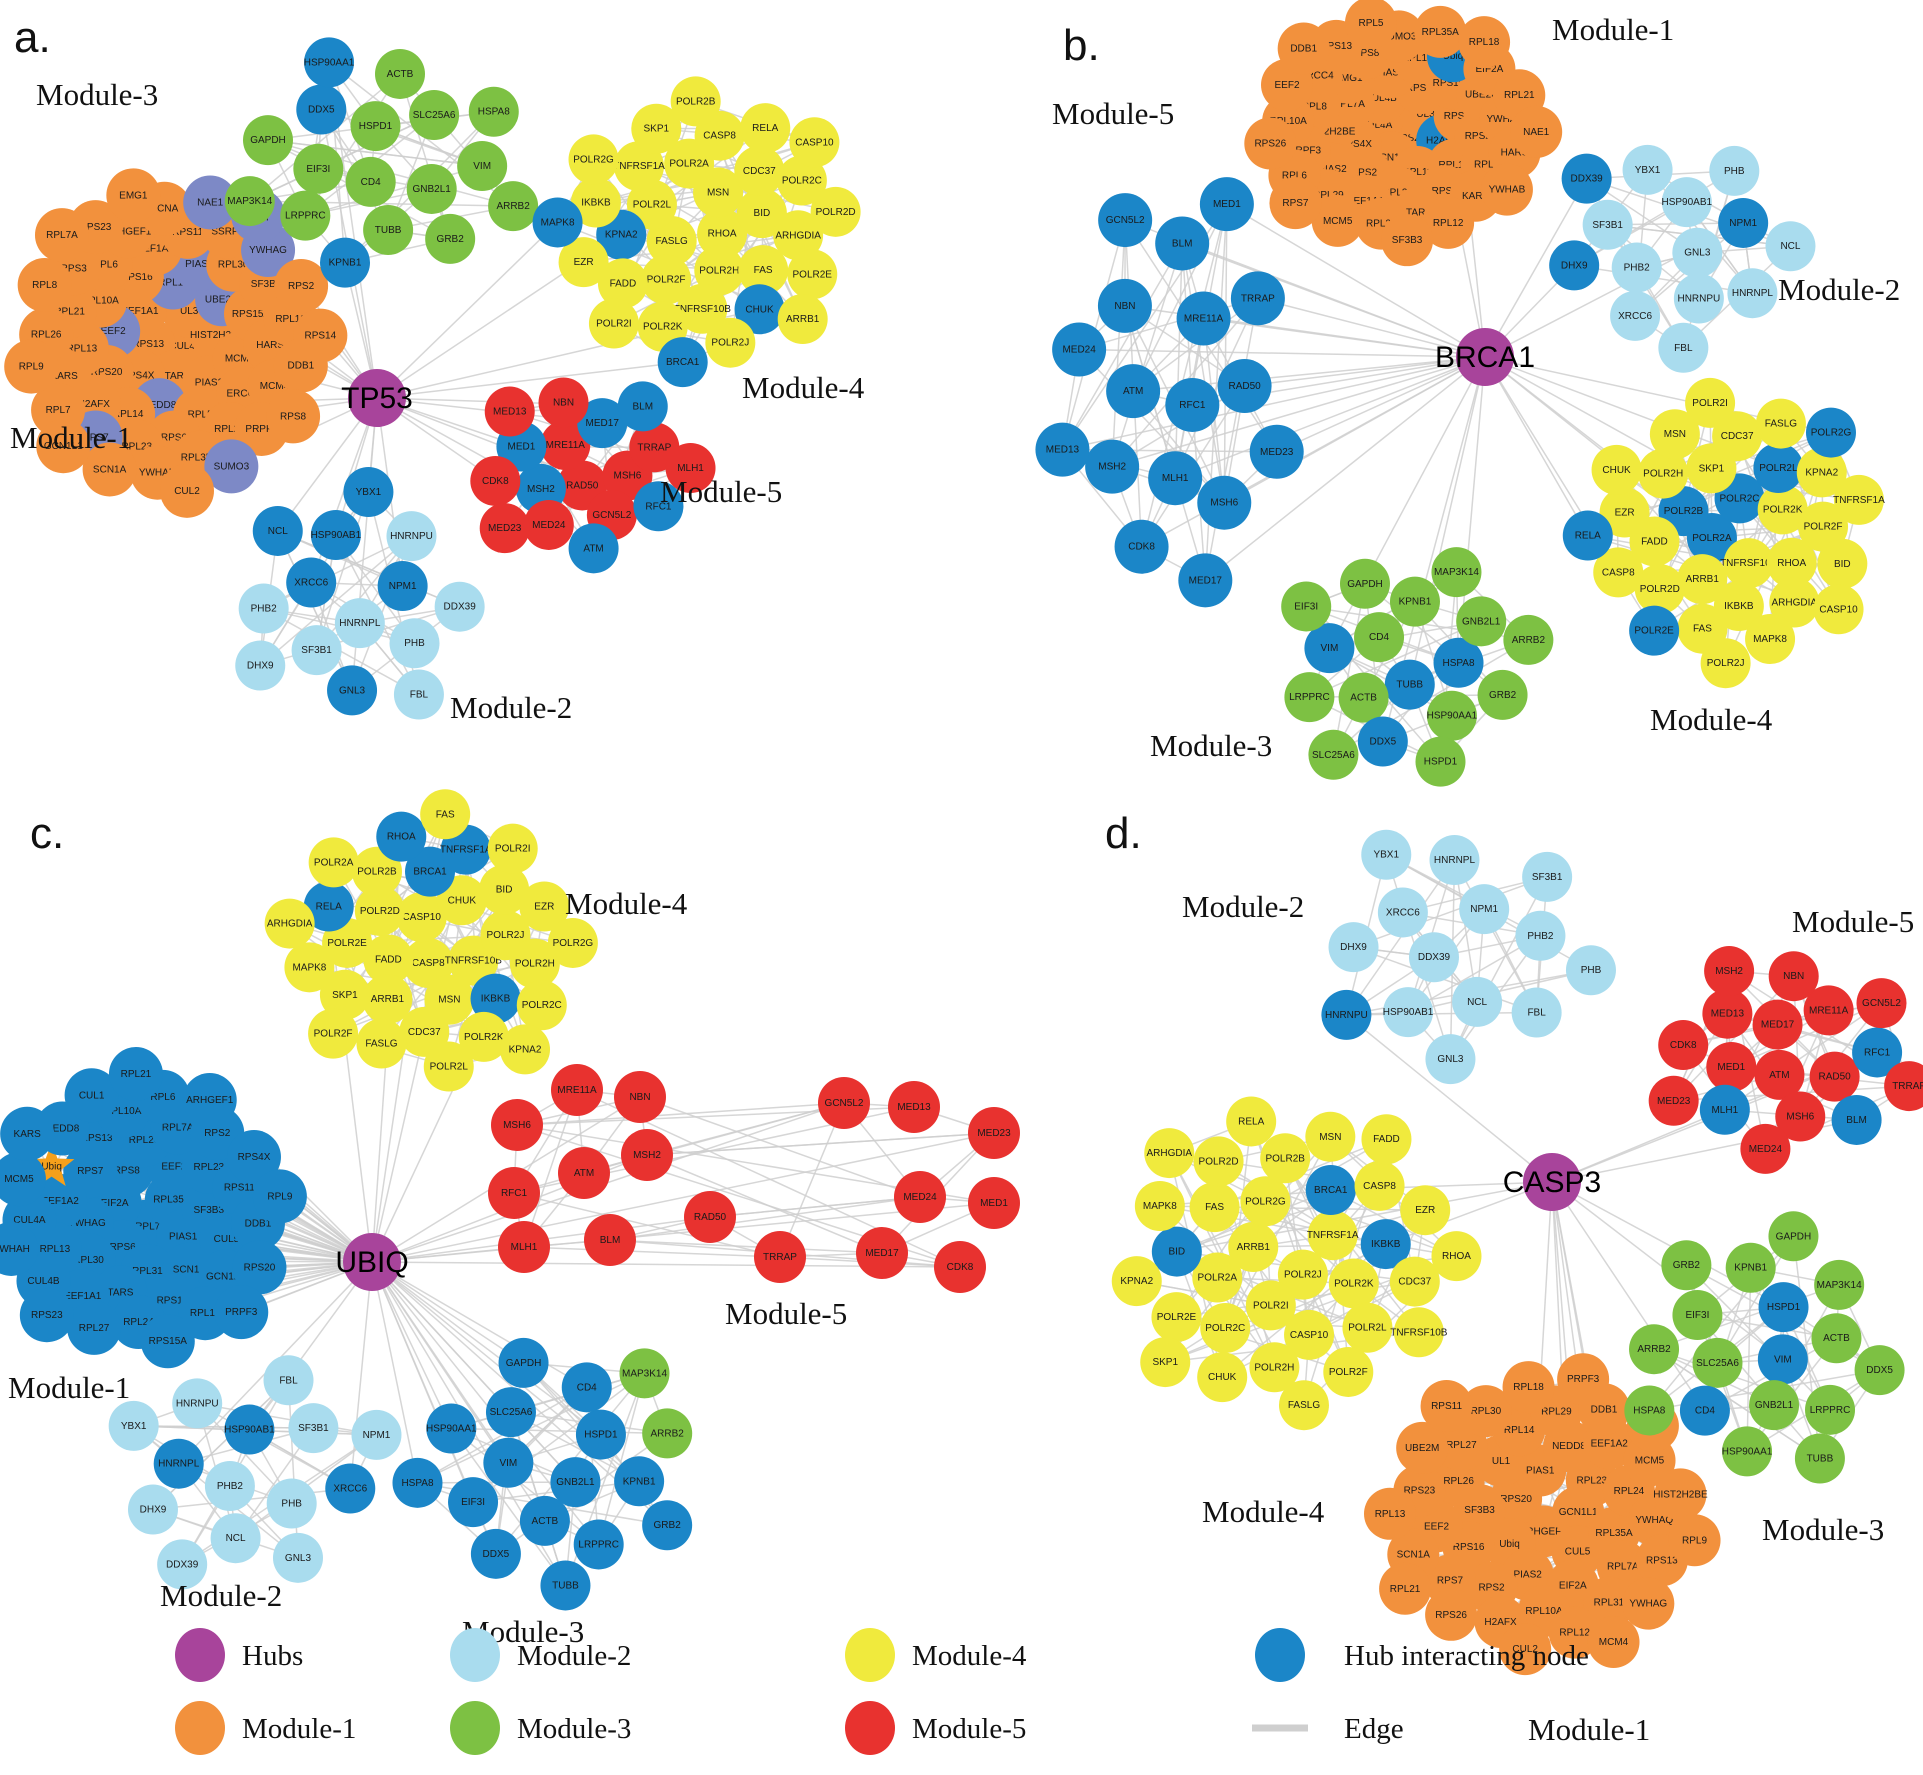  What do you see at coordinates (1614, 1642) in the screenshot?
I see `gene-label: MCM4` at bounding box center [1614, 1642].